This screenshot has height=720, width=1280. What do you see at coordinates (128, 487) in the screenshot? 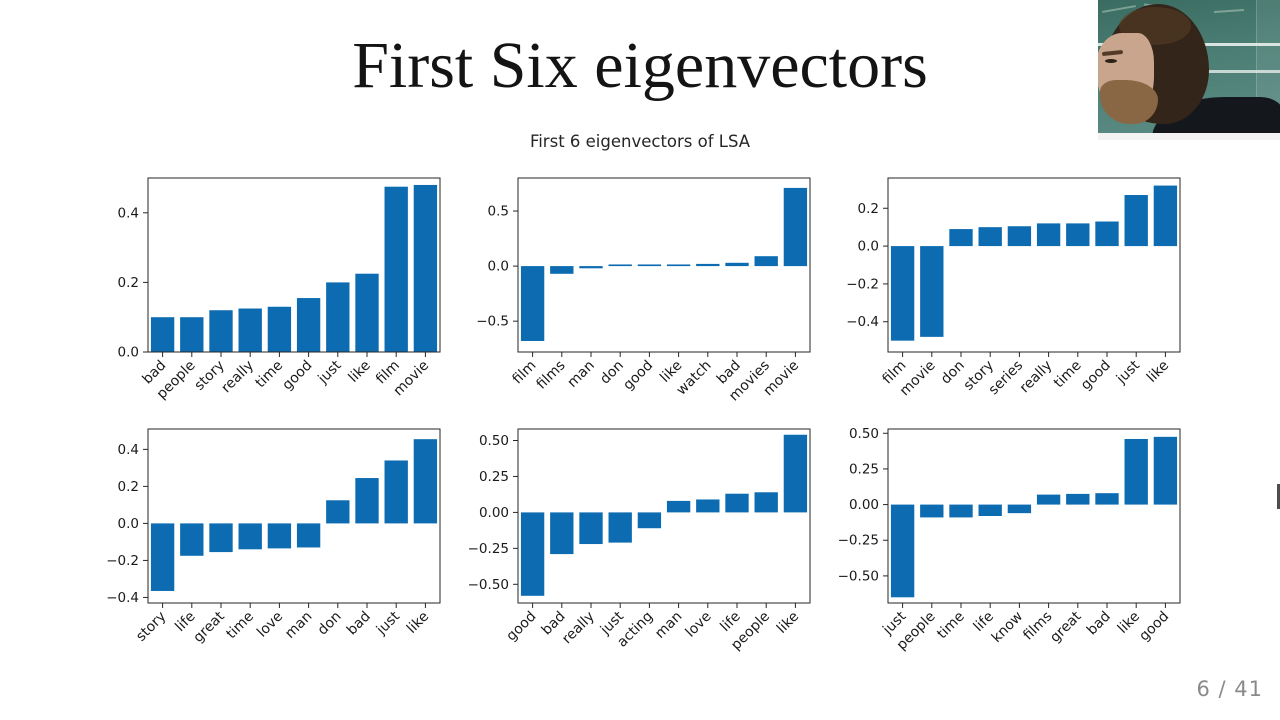
I see `y-tick-label: 0.2` at bounding box center [128, 487].